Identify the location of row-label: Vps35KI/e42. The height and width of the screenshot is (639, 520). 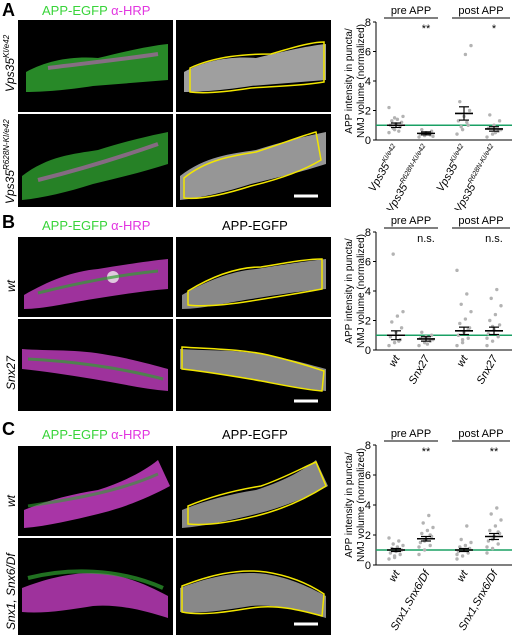
(9, 63).